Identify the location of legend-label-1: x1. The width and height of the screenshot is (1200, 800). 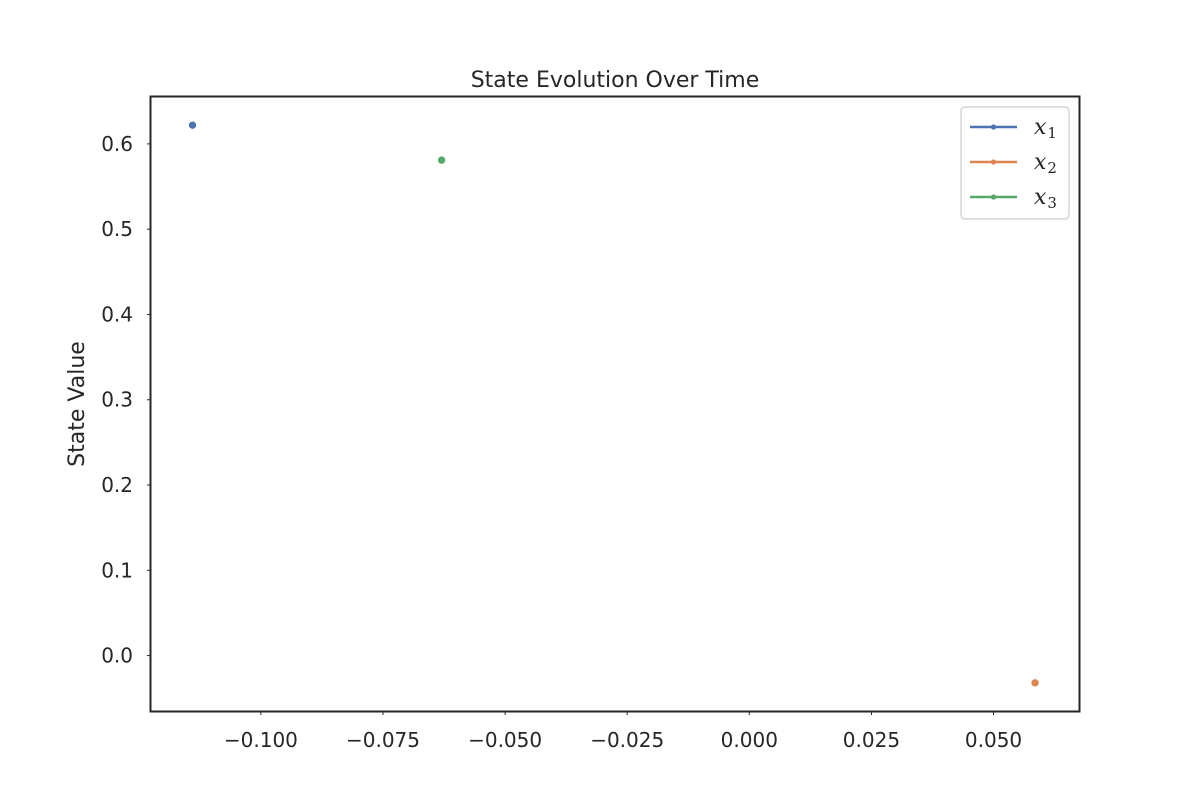
(1045, 128).